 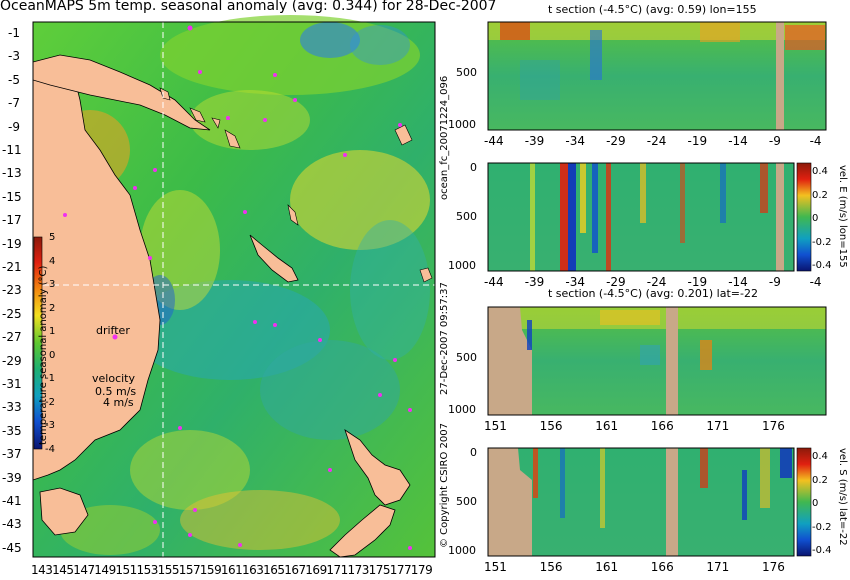 What do you see at coordinates (842, 497) in the screenshot?
I see `panel-4-colorbar-label: vel. S (m/s) lat=-22` at bounding box center [842, 497].